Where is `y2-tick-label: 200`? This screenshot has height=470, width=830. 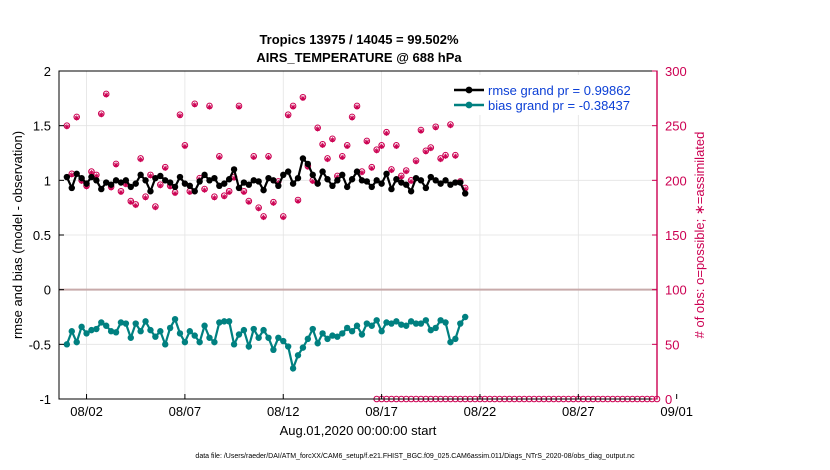
y2-tick-label: 200 is located at coordinates (676, 180).